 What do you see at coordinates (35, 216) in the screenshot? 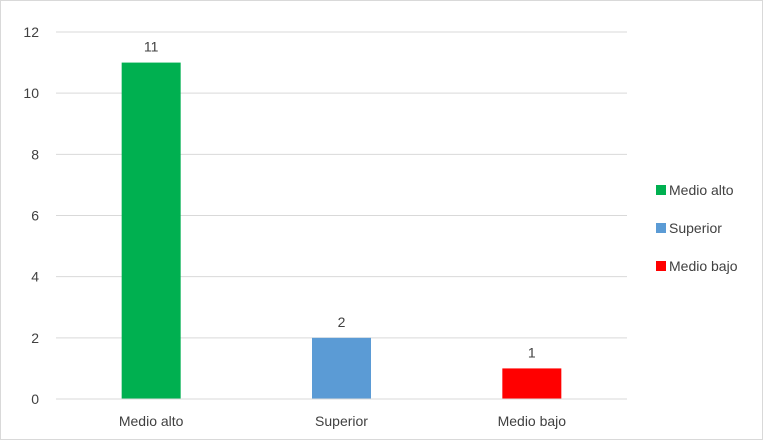
I see `y-tick-label: 6` at bounding box center [35, 216].